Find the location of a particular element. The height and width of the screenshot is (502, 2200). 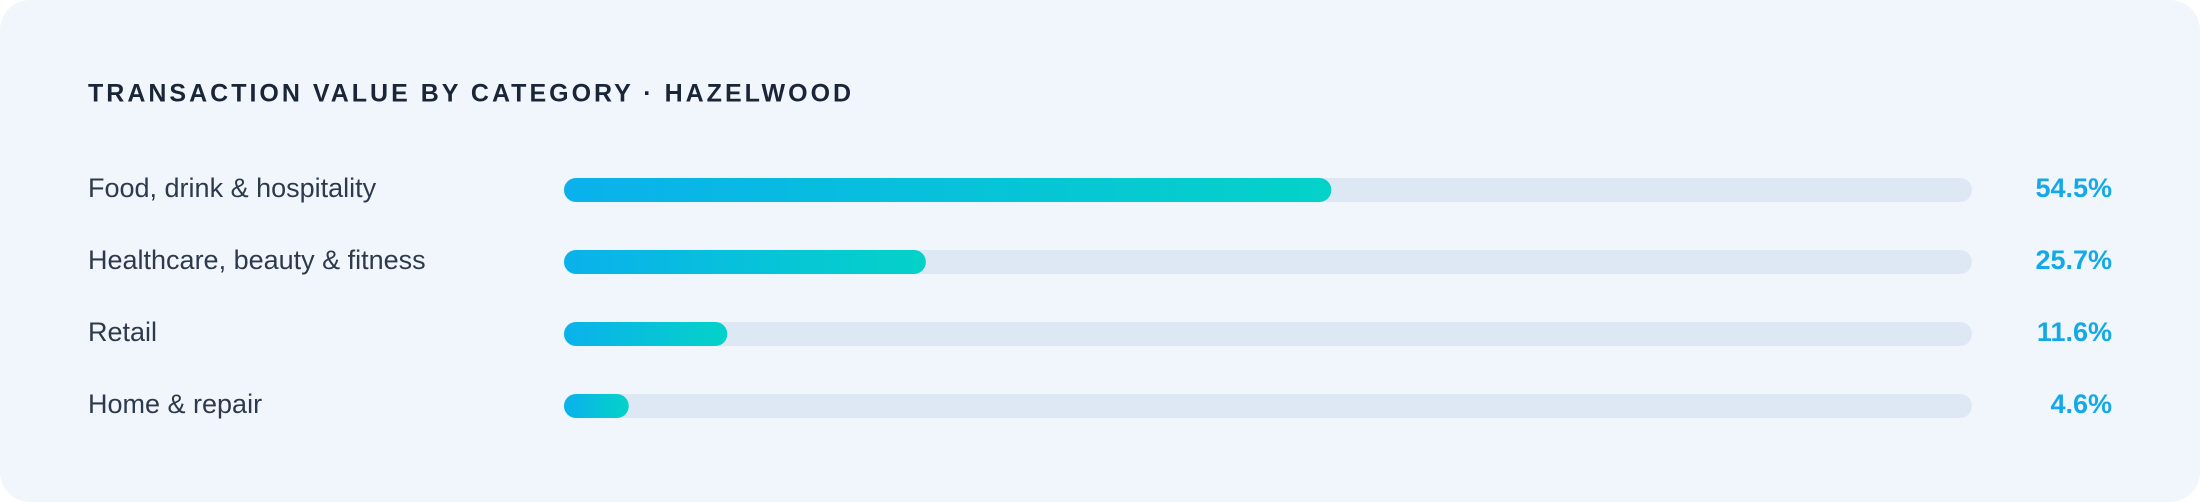

category-label: Food, drink & hospitality is located at coordinates (232, 188).